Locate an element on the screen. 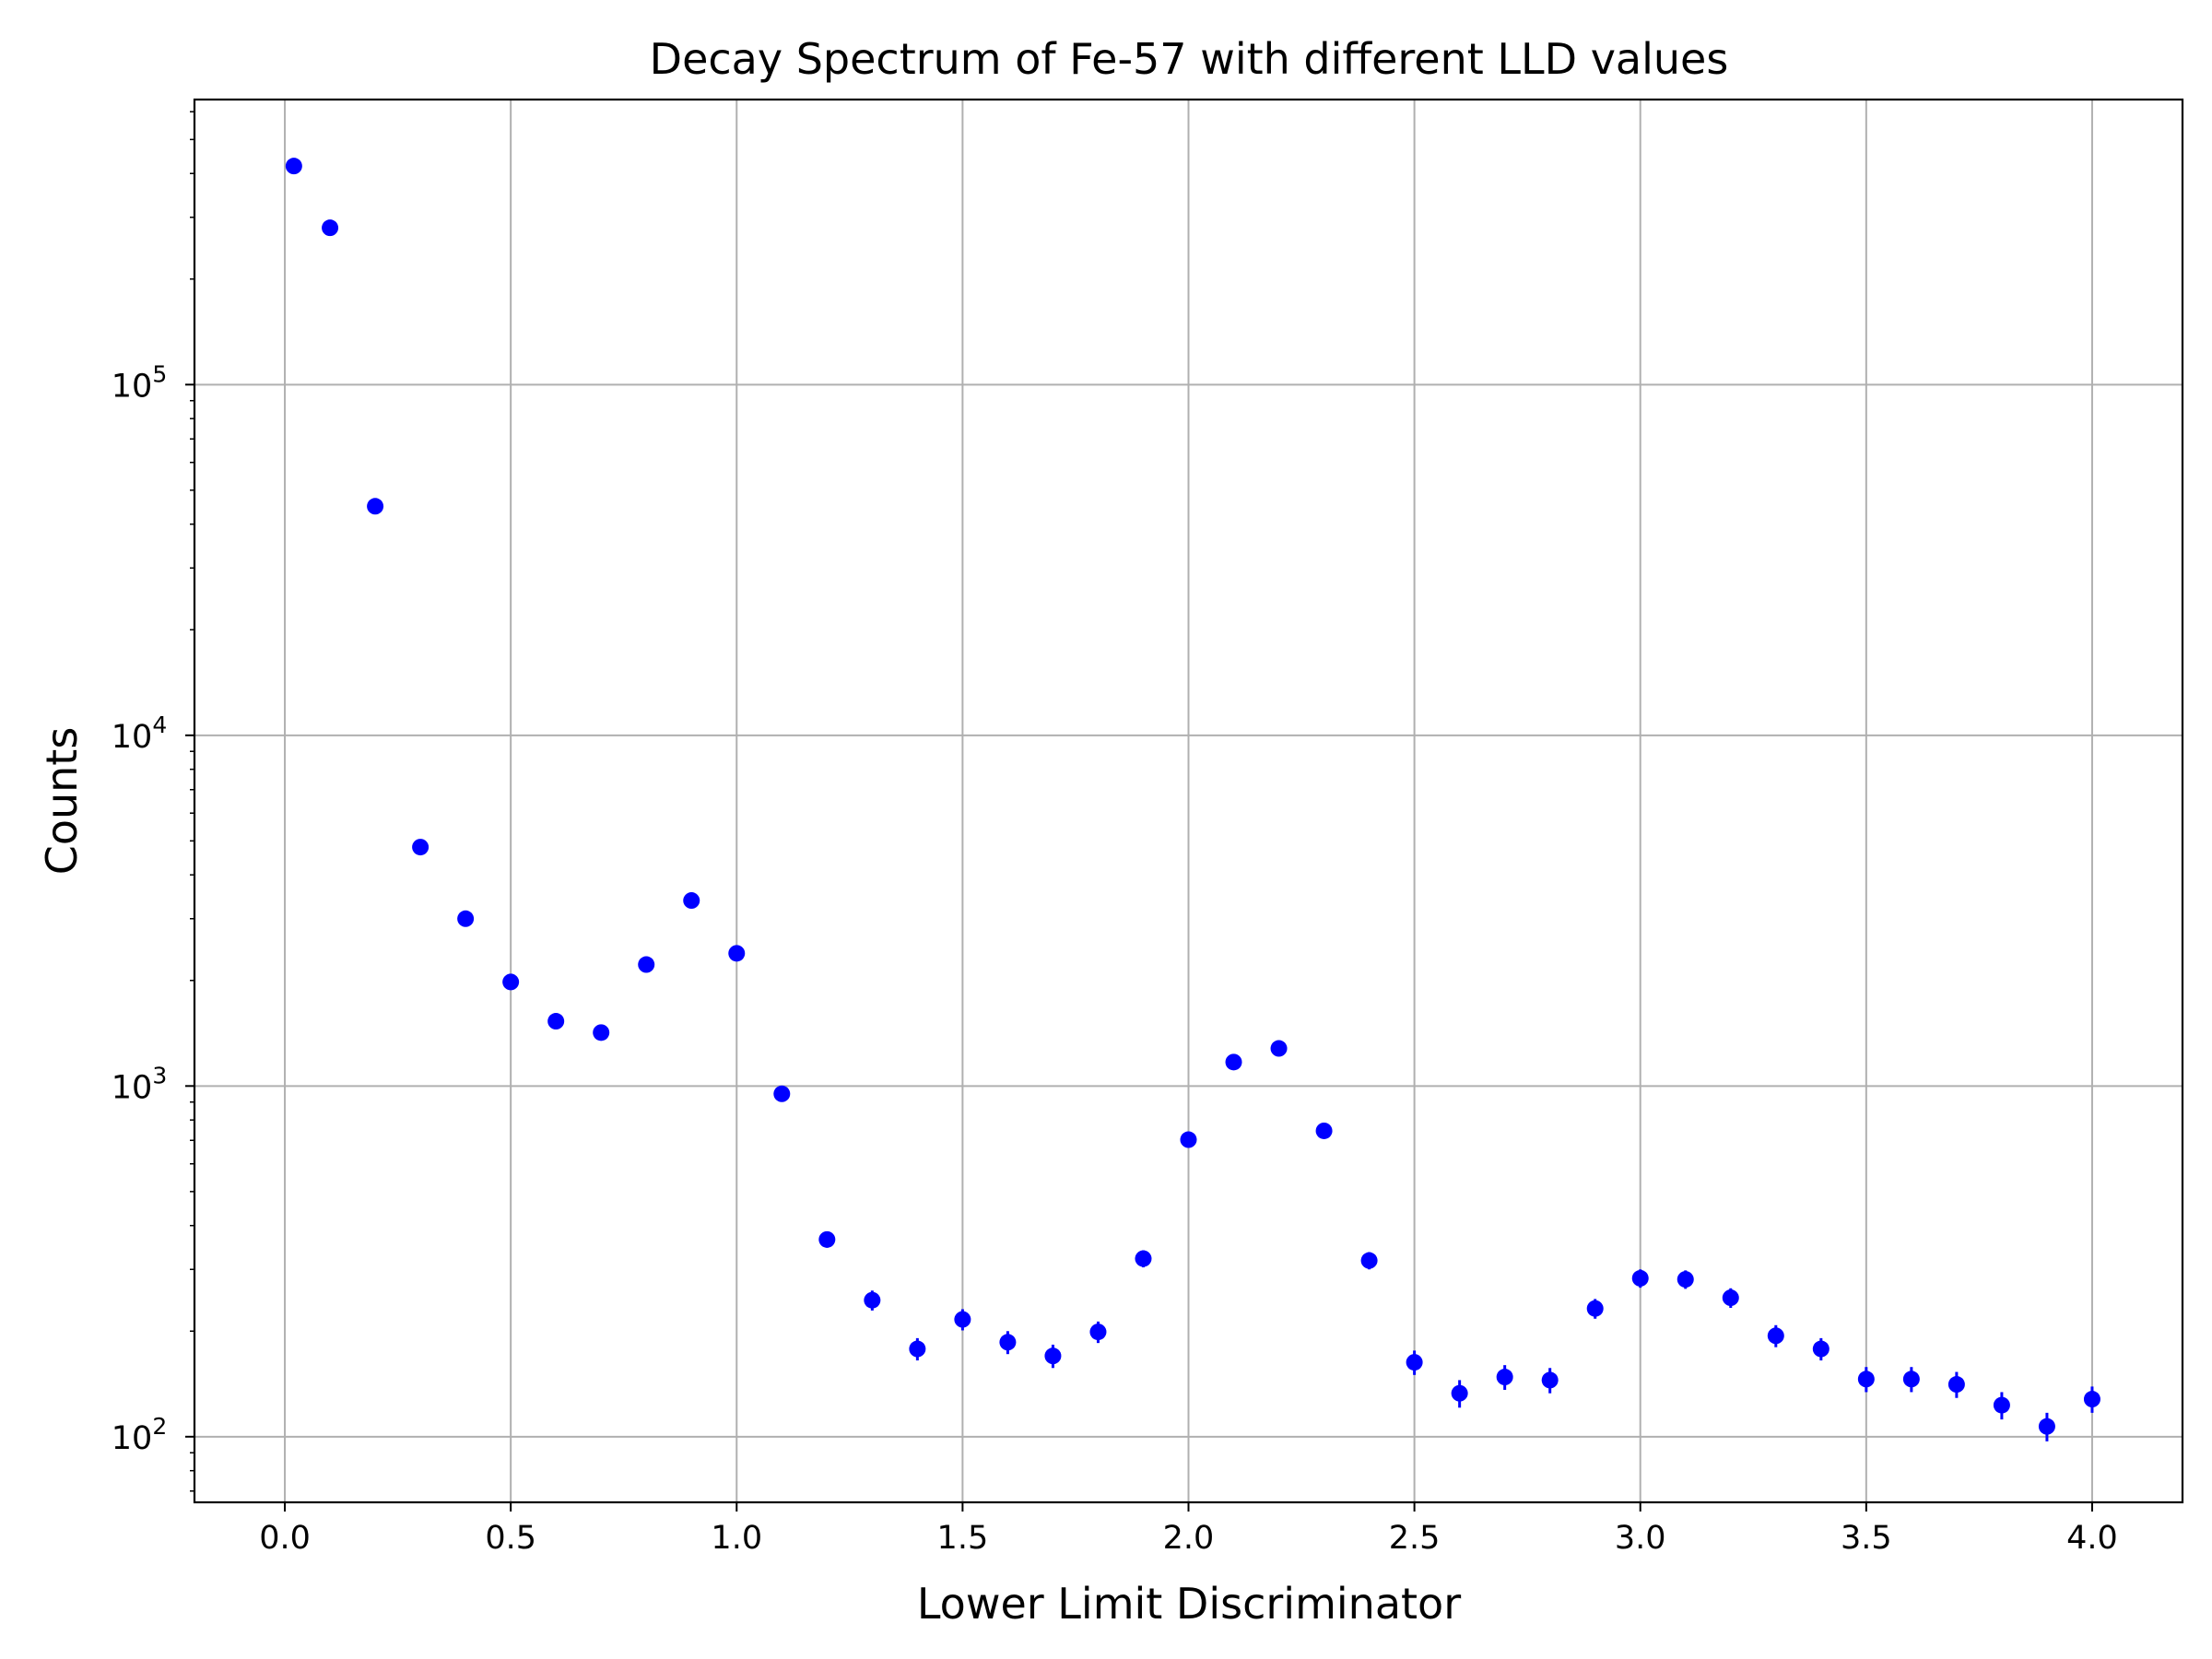 Image resolution: width=2212 pixels, height=1659 pixels. x-tick-label: 4.0 is located at coordinates (2092, 1538).